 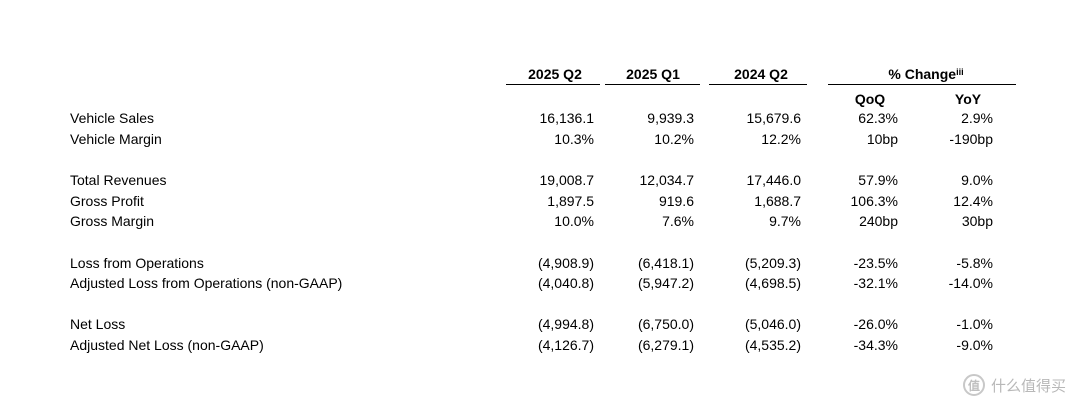 What do you see at coordinates (977, 180) in the screenshot?
I see `cell-yoy: 9.0%` at bounding box center [977, 180].